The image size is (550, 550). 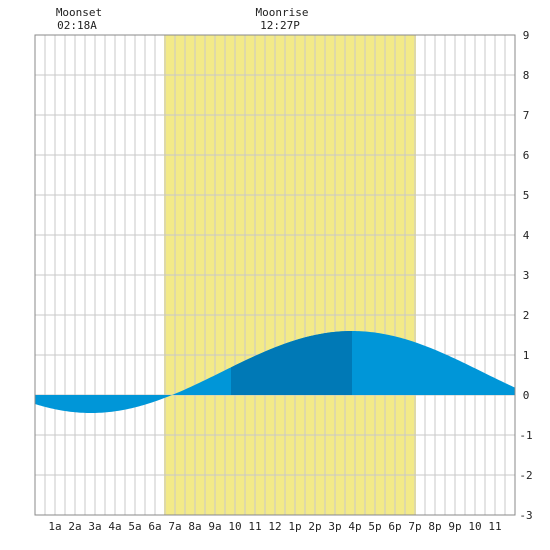 I want to click on y-tick-label: 0, so click(x=526, y=395).